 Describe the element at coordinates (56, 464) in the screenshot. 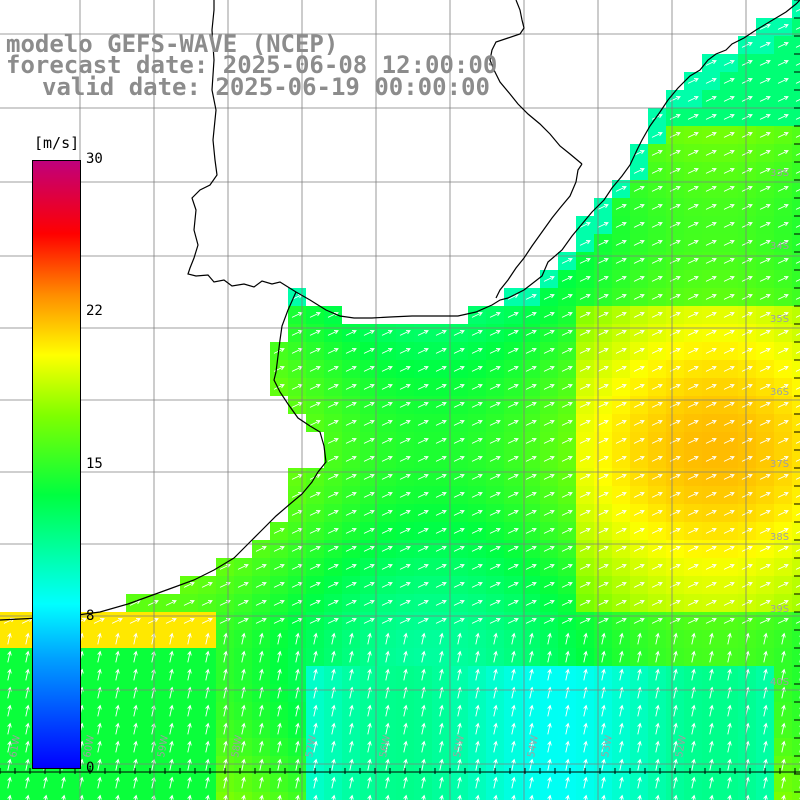

I see `colorbar` at that location.